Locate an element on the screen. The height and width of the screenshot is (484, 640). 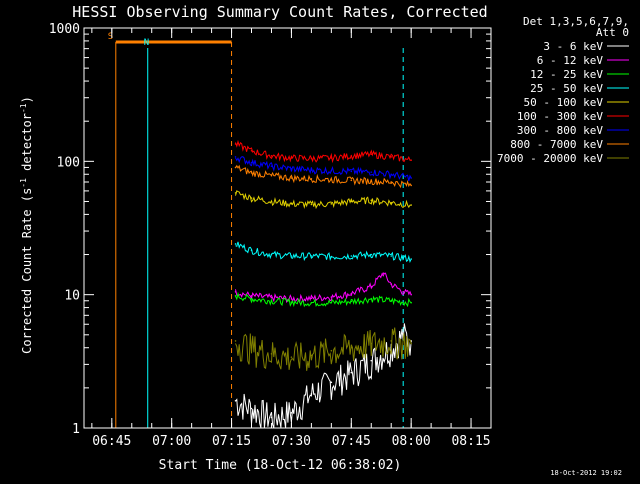
y-axis-label-text: ) is located at coordinates (27, 99).